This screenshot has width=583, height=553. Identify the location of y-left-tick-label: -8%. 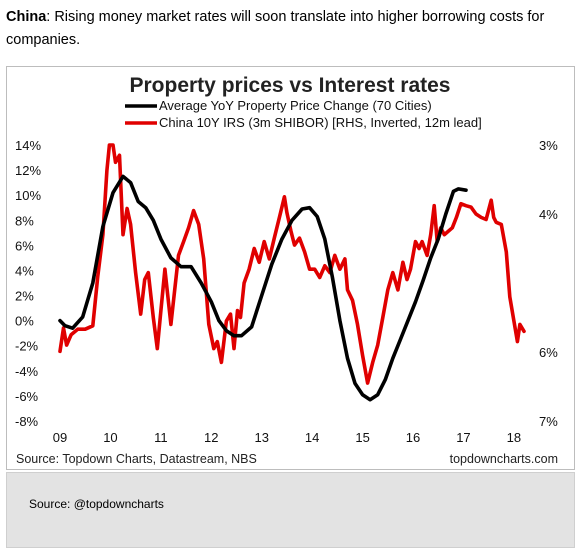
(27, 421).